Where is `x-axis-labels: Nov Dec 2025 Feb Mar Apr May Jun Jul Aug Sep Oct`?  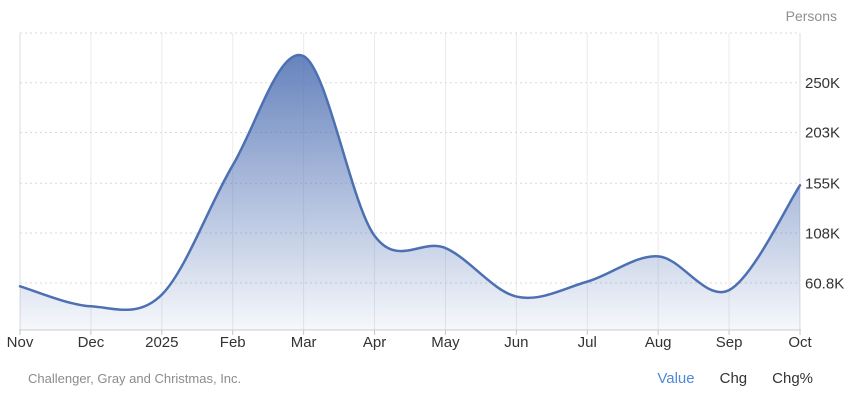
x-axis-labels: Nov Dec 2025 Feb Mar Apr May Jun Jul Aug Sep Oct is located at coordinates (410, 342).